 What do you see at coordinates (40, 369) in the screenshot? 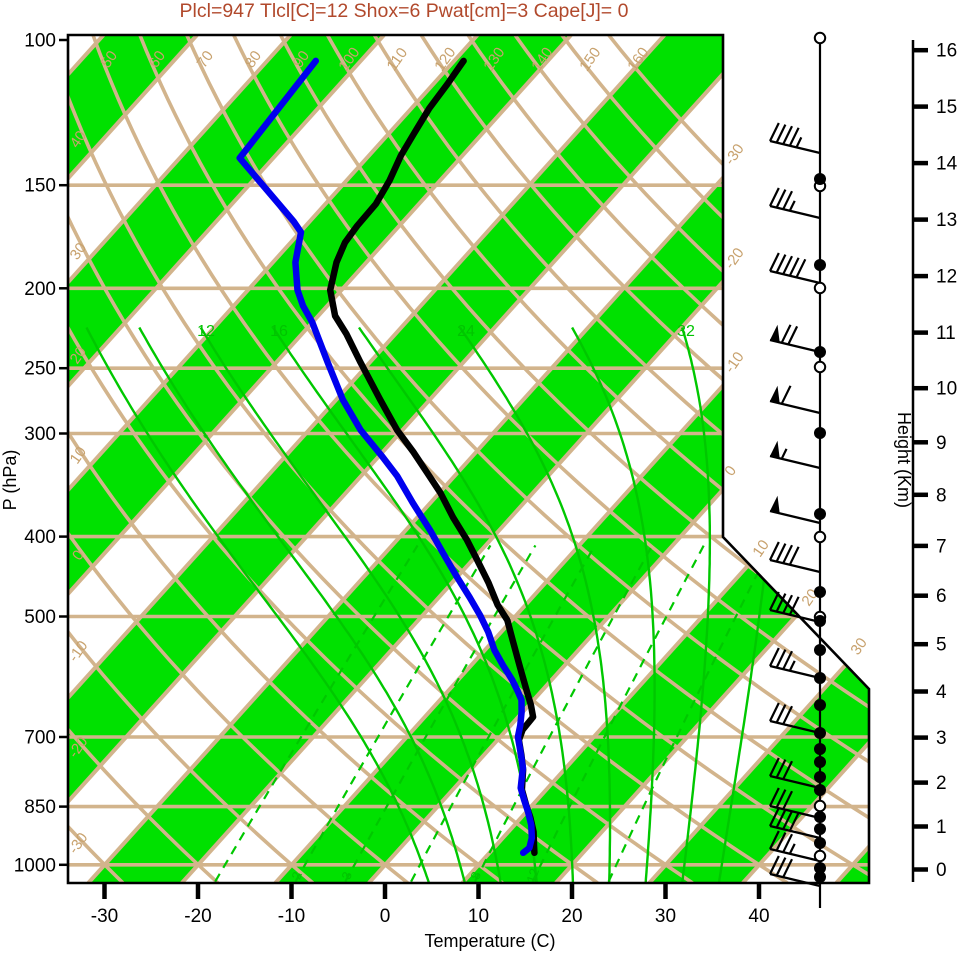
I see `pressure-tick-label: 250` at bounding box center [40, 369].